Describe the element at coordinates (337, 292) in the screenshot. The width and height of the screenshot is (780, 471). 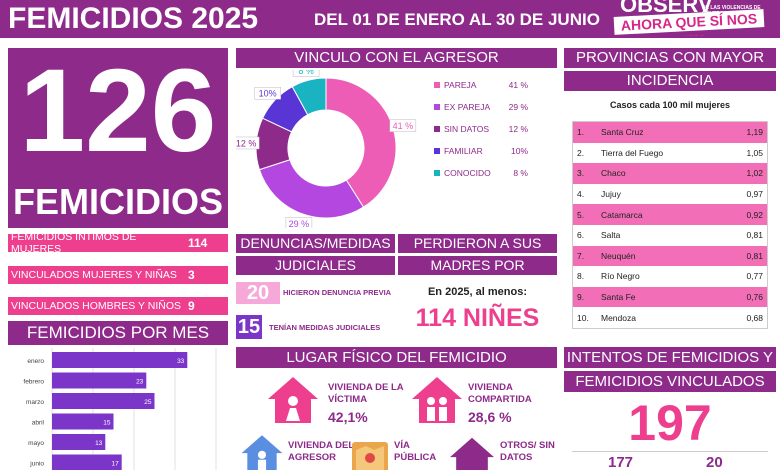
I see `denuncia-label: HICIERON DENUNCIA PREVIA` at that location.